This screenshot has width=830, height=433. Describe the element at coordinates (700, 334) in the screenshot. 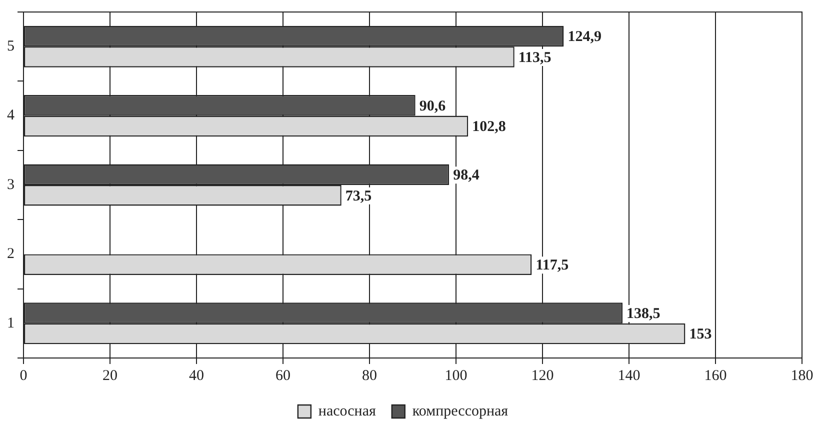

I see `data-label: 153` at that location.